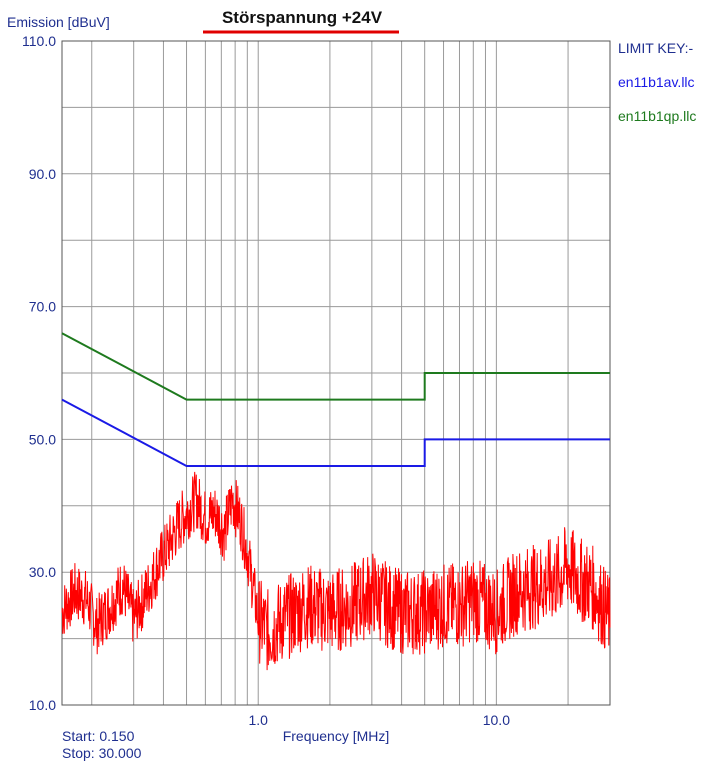 The height and width of the screenshot is (768, 718). I want to click on legend-title: LIMIT KEY:-, so click(656, 48).